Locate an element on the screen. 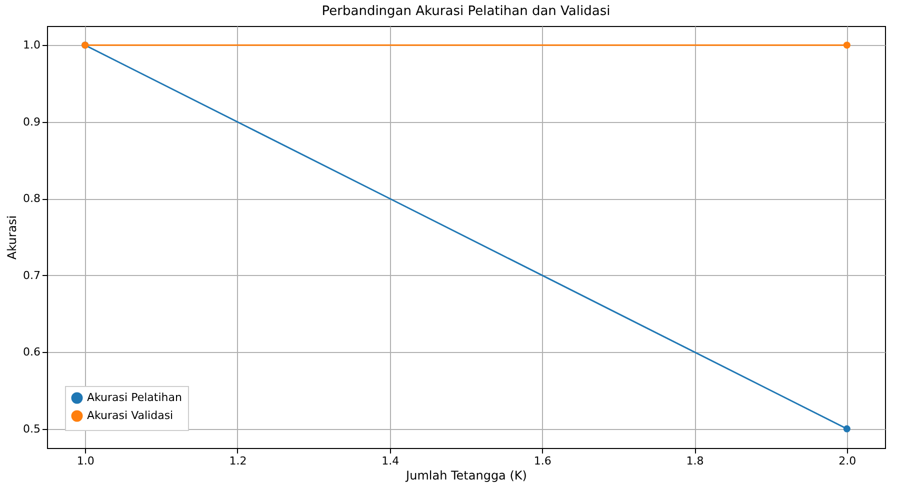 Image resolution: width=901 pixels, height=498 pixels. y-tick-label: 0.9 is located at coordinates (31, 121).